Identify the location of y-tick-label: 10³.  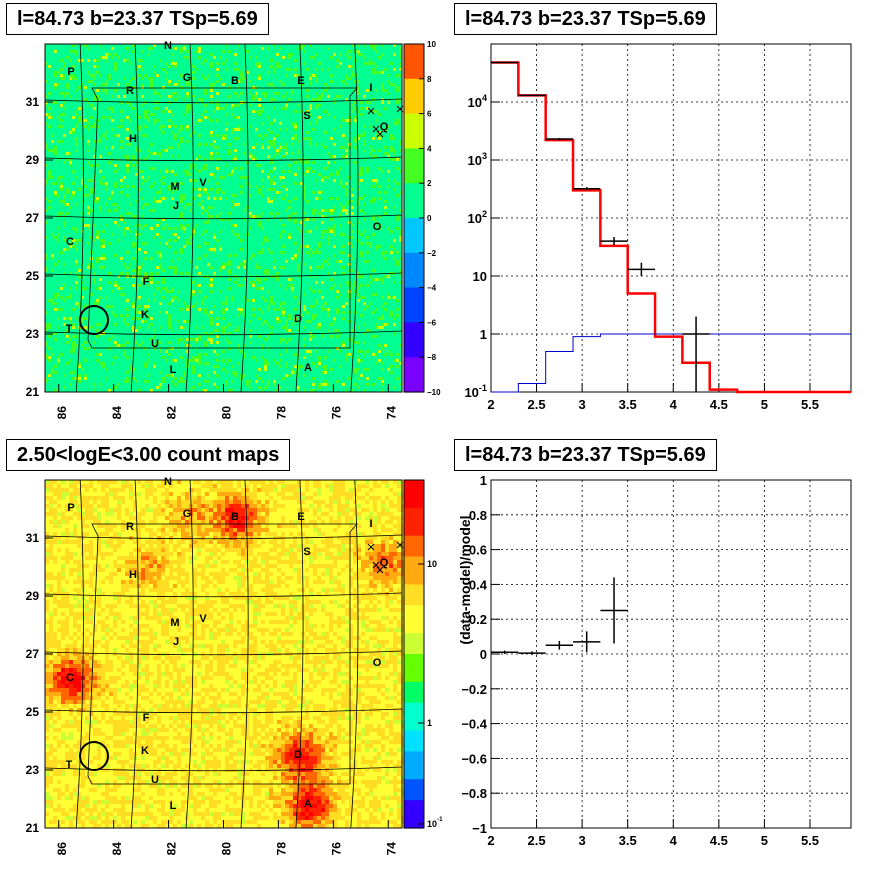
(477, 159).